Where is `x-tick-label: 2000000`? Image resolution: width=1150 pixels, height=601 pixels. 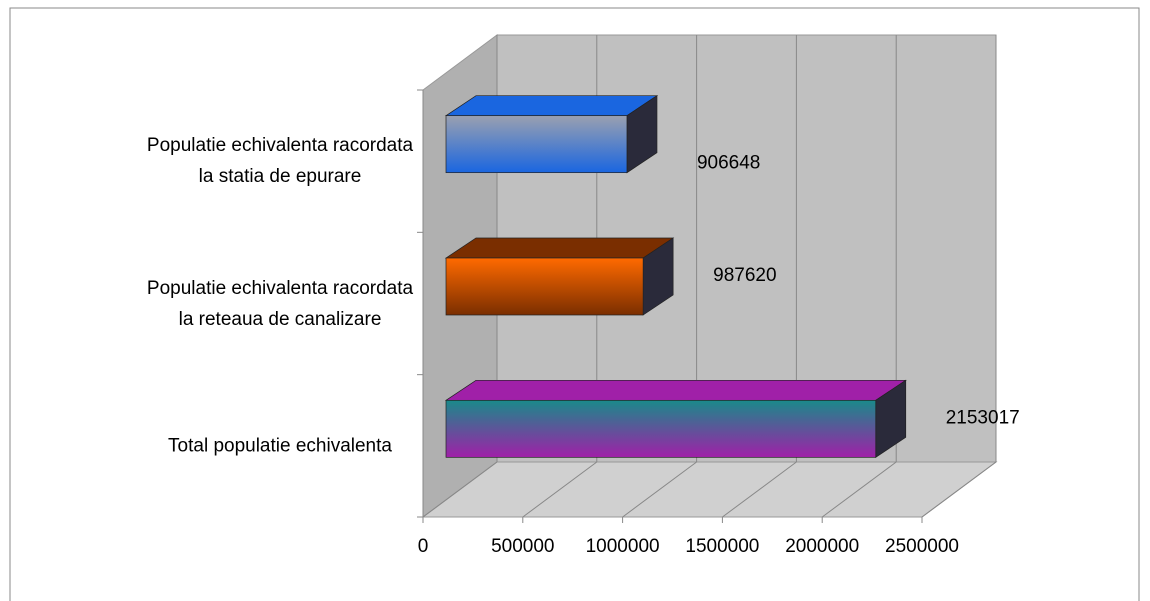 x-tick-label: 2000000 is located at coordinates (822, 546).